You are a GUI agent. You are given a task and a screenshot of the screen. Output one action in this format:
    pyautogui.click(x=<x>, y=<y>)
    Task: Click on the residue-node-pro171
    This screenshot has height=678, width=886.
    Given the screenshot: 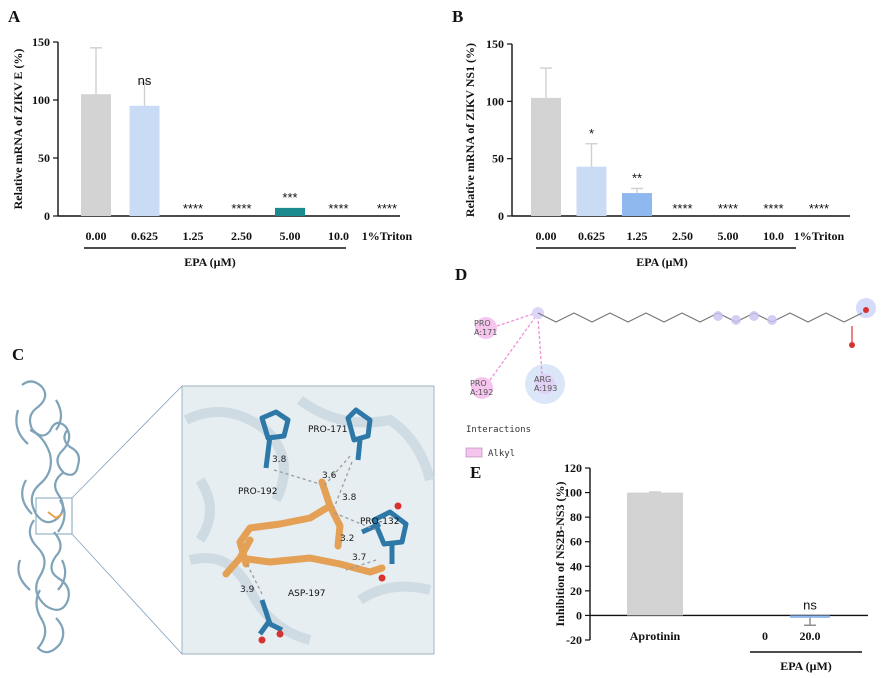 What is the action you would take?
    pyautogui.click(x=486, y=328)
    